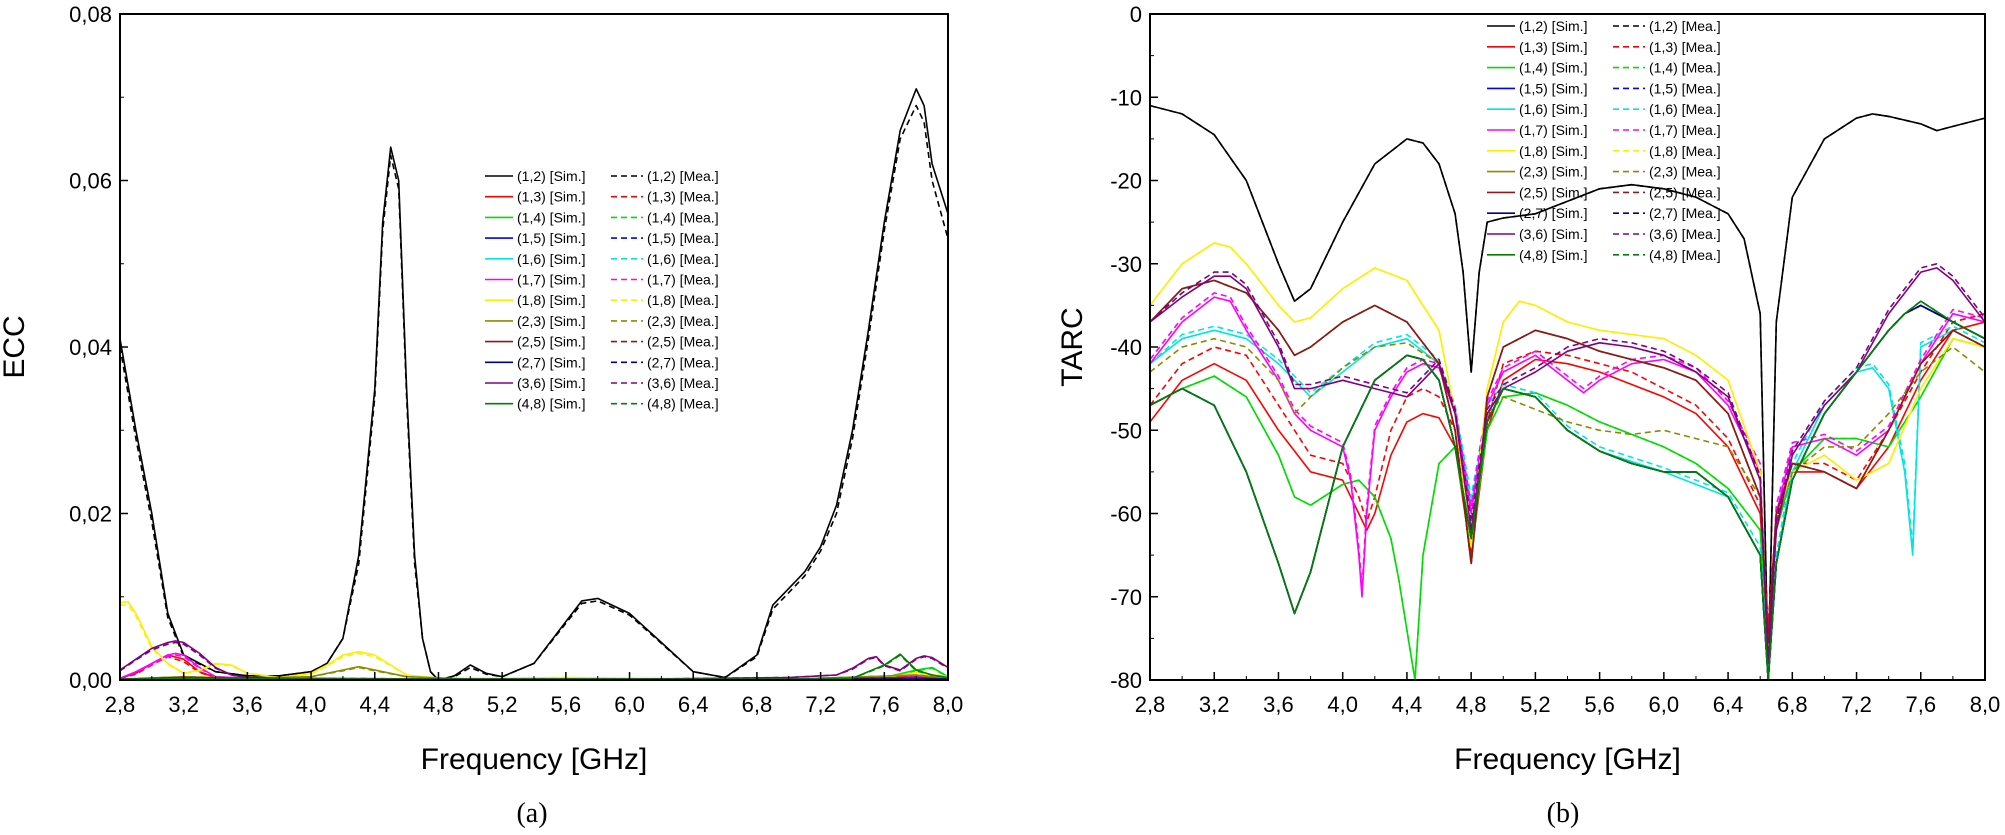  What do you see at coordinates (1126, 347) in the screenshot?
I see `y-tick-label: -40` at bounding box center [1126, 347].